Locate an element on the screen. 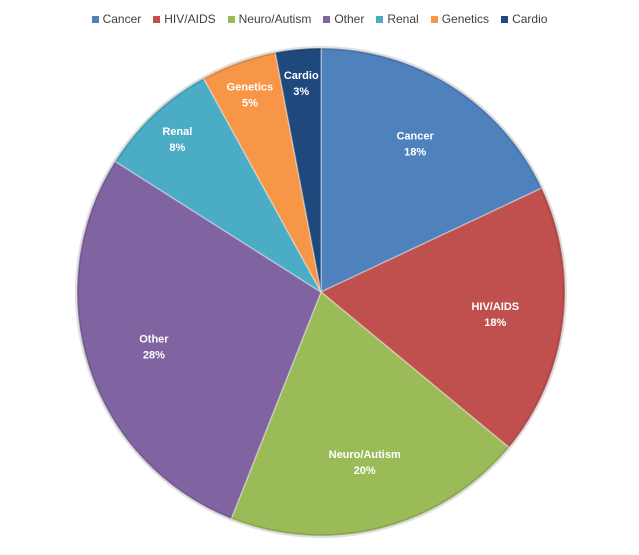  pie-slice-edge-genetics is located at coordinates (239, 65).